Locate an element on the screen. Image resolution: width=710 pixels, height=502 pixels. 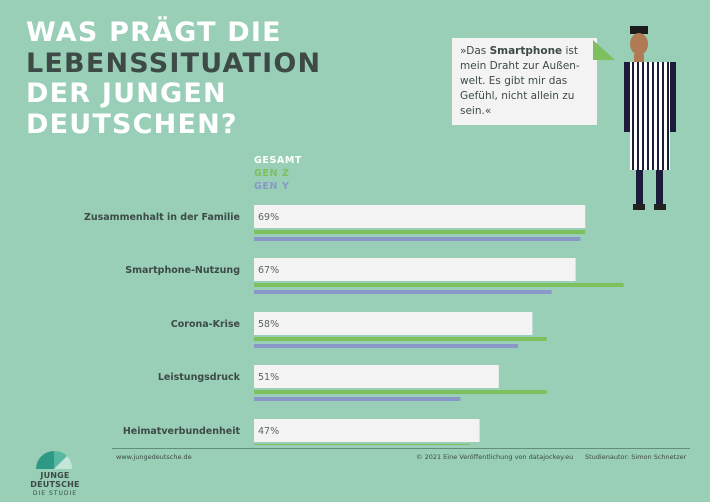
chart-legend: GESAMT GEN Z GEN Y is located at coordinates (278, 173).